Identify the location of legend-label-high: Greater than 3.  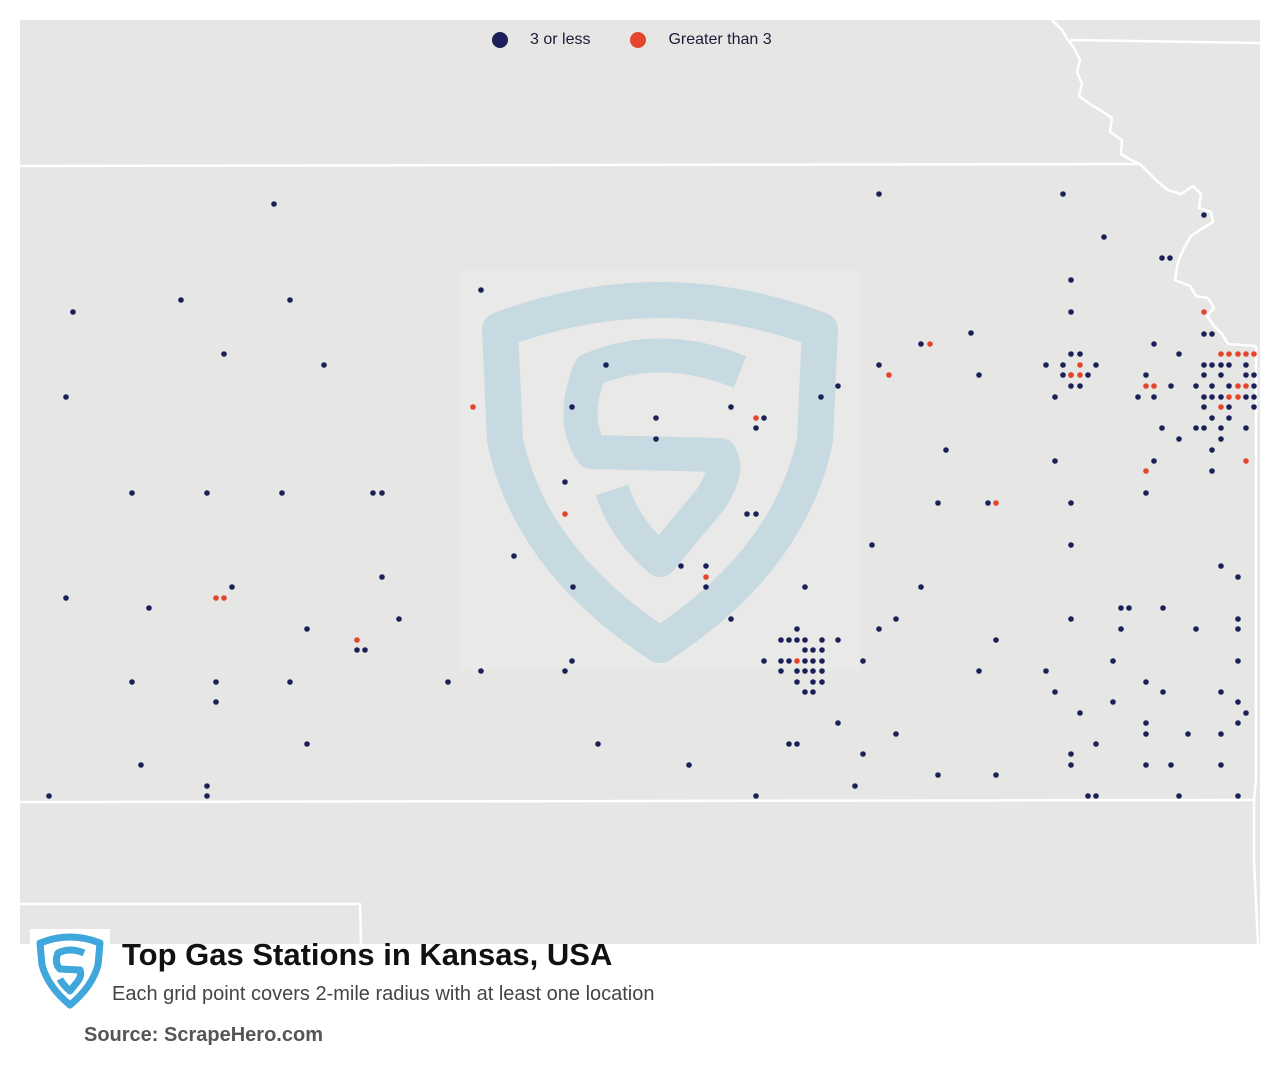
(720, 39).